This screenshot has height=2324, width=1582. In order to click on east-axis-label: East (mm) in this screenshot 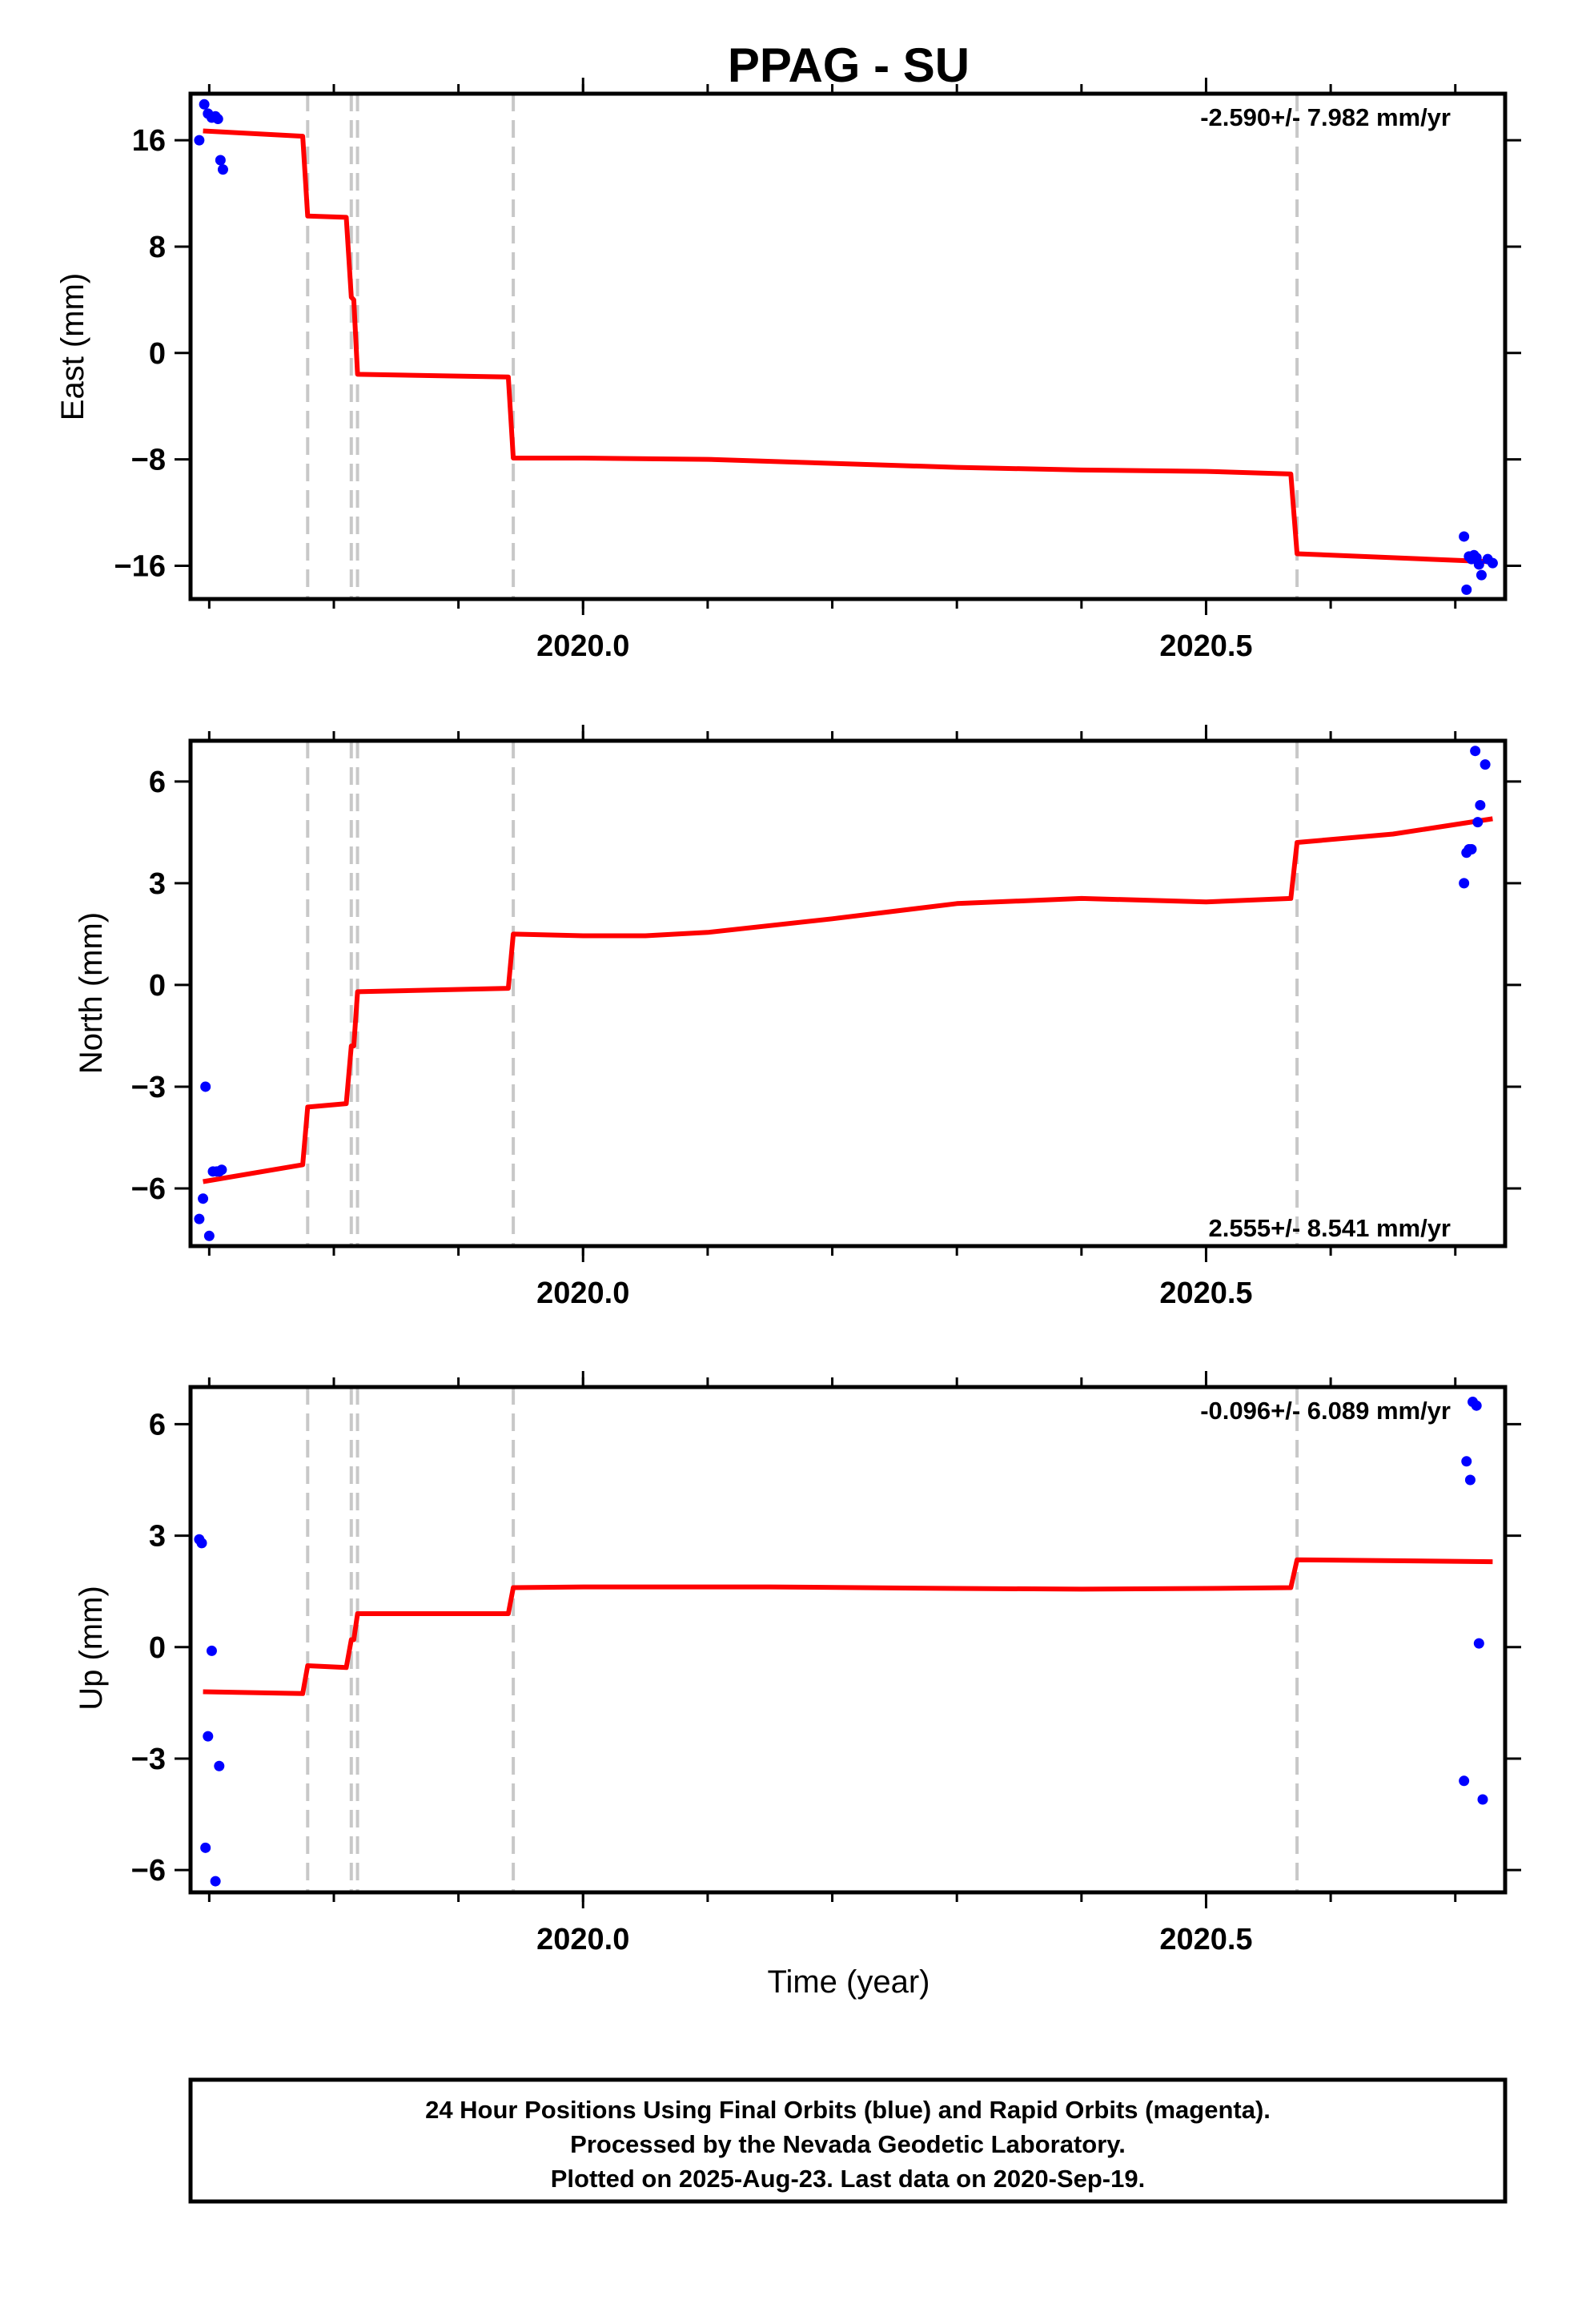, I will do `click(72, 346)`.